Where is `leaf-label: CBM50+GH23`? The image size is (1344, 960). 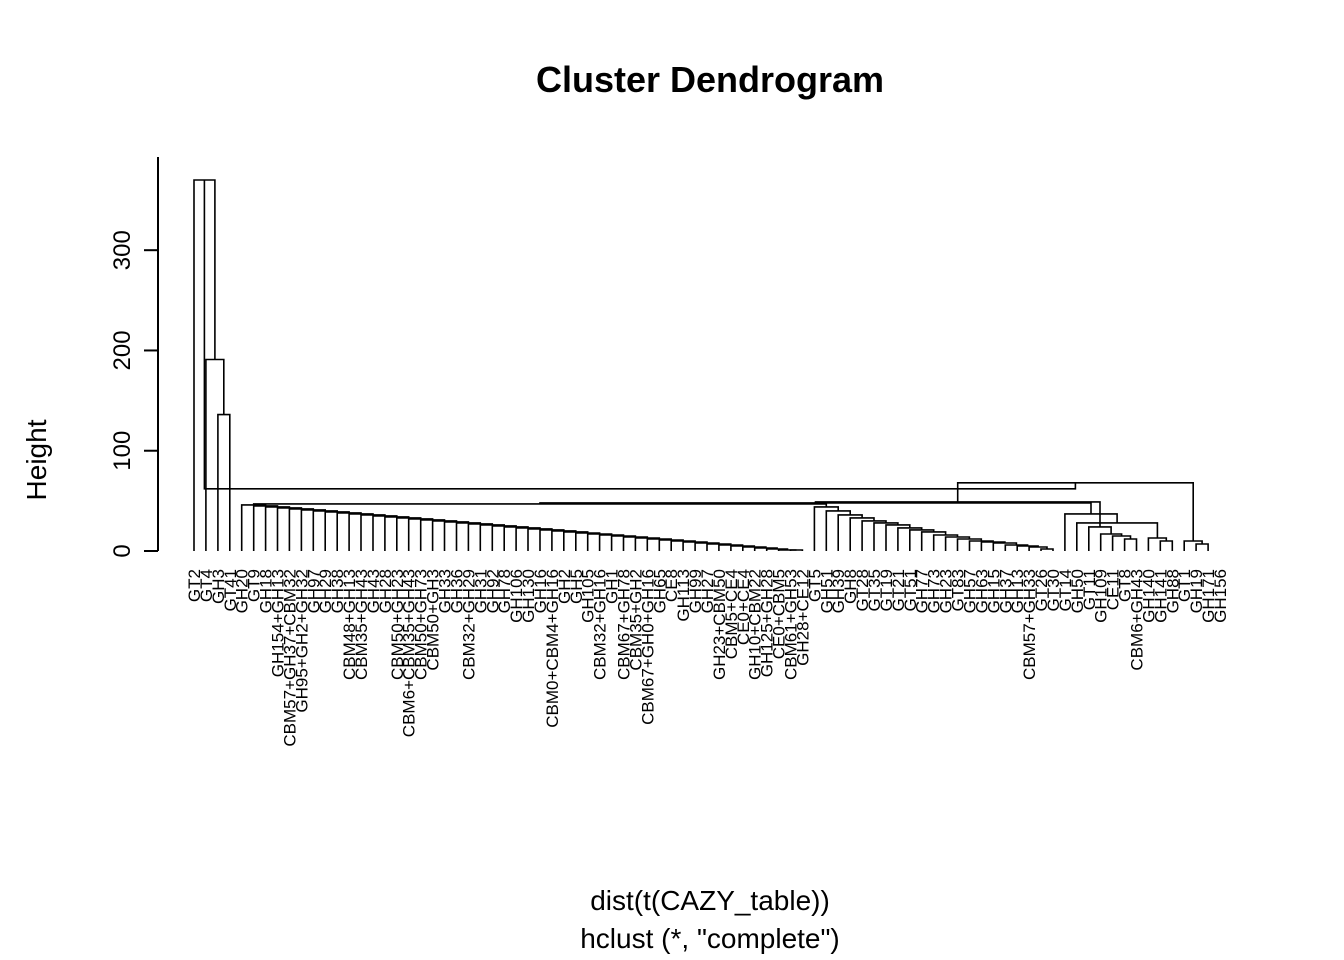 leaf-label: CBM50+GH23 is located at coordinates (397, 624).